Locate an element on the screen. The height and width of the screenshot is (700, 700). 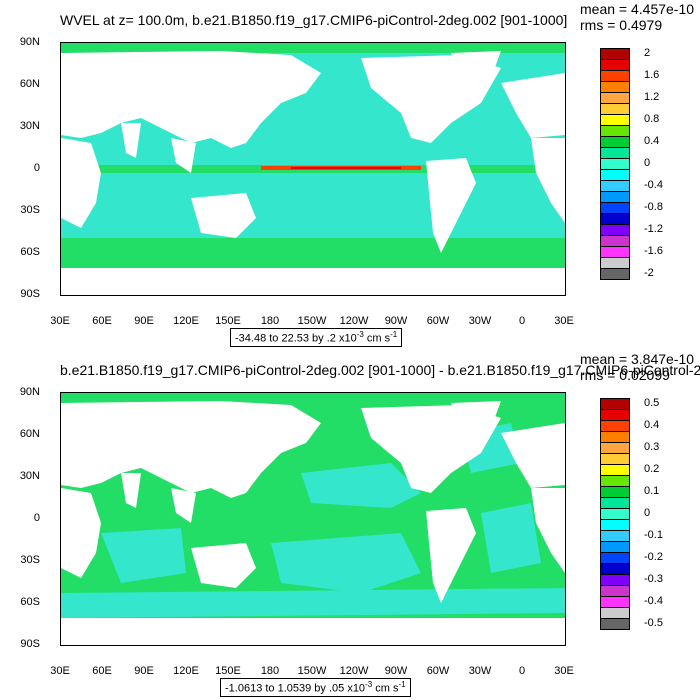
colorbar-label: -0.3 is located at coordinates (653, 579).